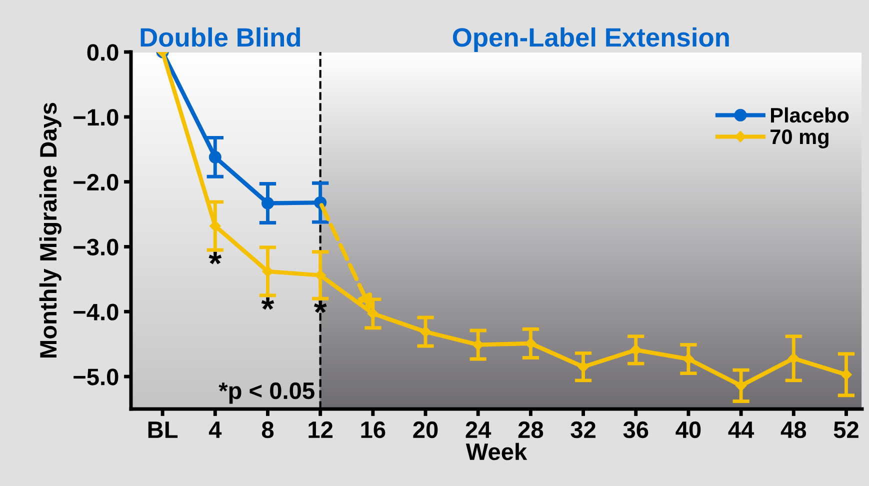 This screenshot has height=486, width=869. I want to click on y-tick-label: −2.0, so click(96, 182).